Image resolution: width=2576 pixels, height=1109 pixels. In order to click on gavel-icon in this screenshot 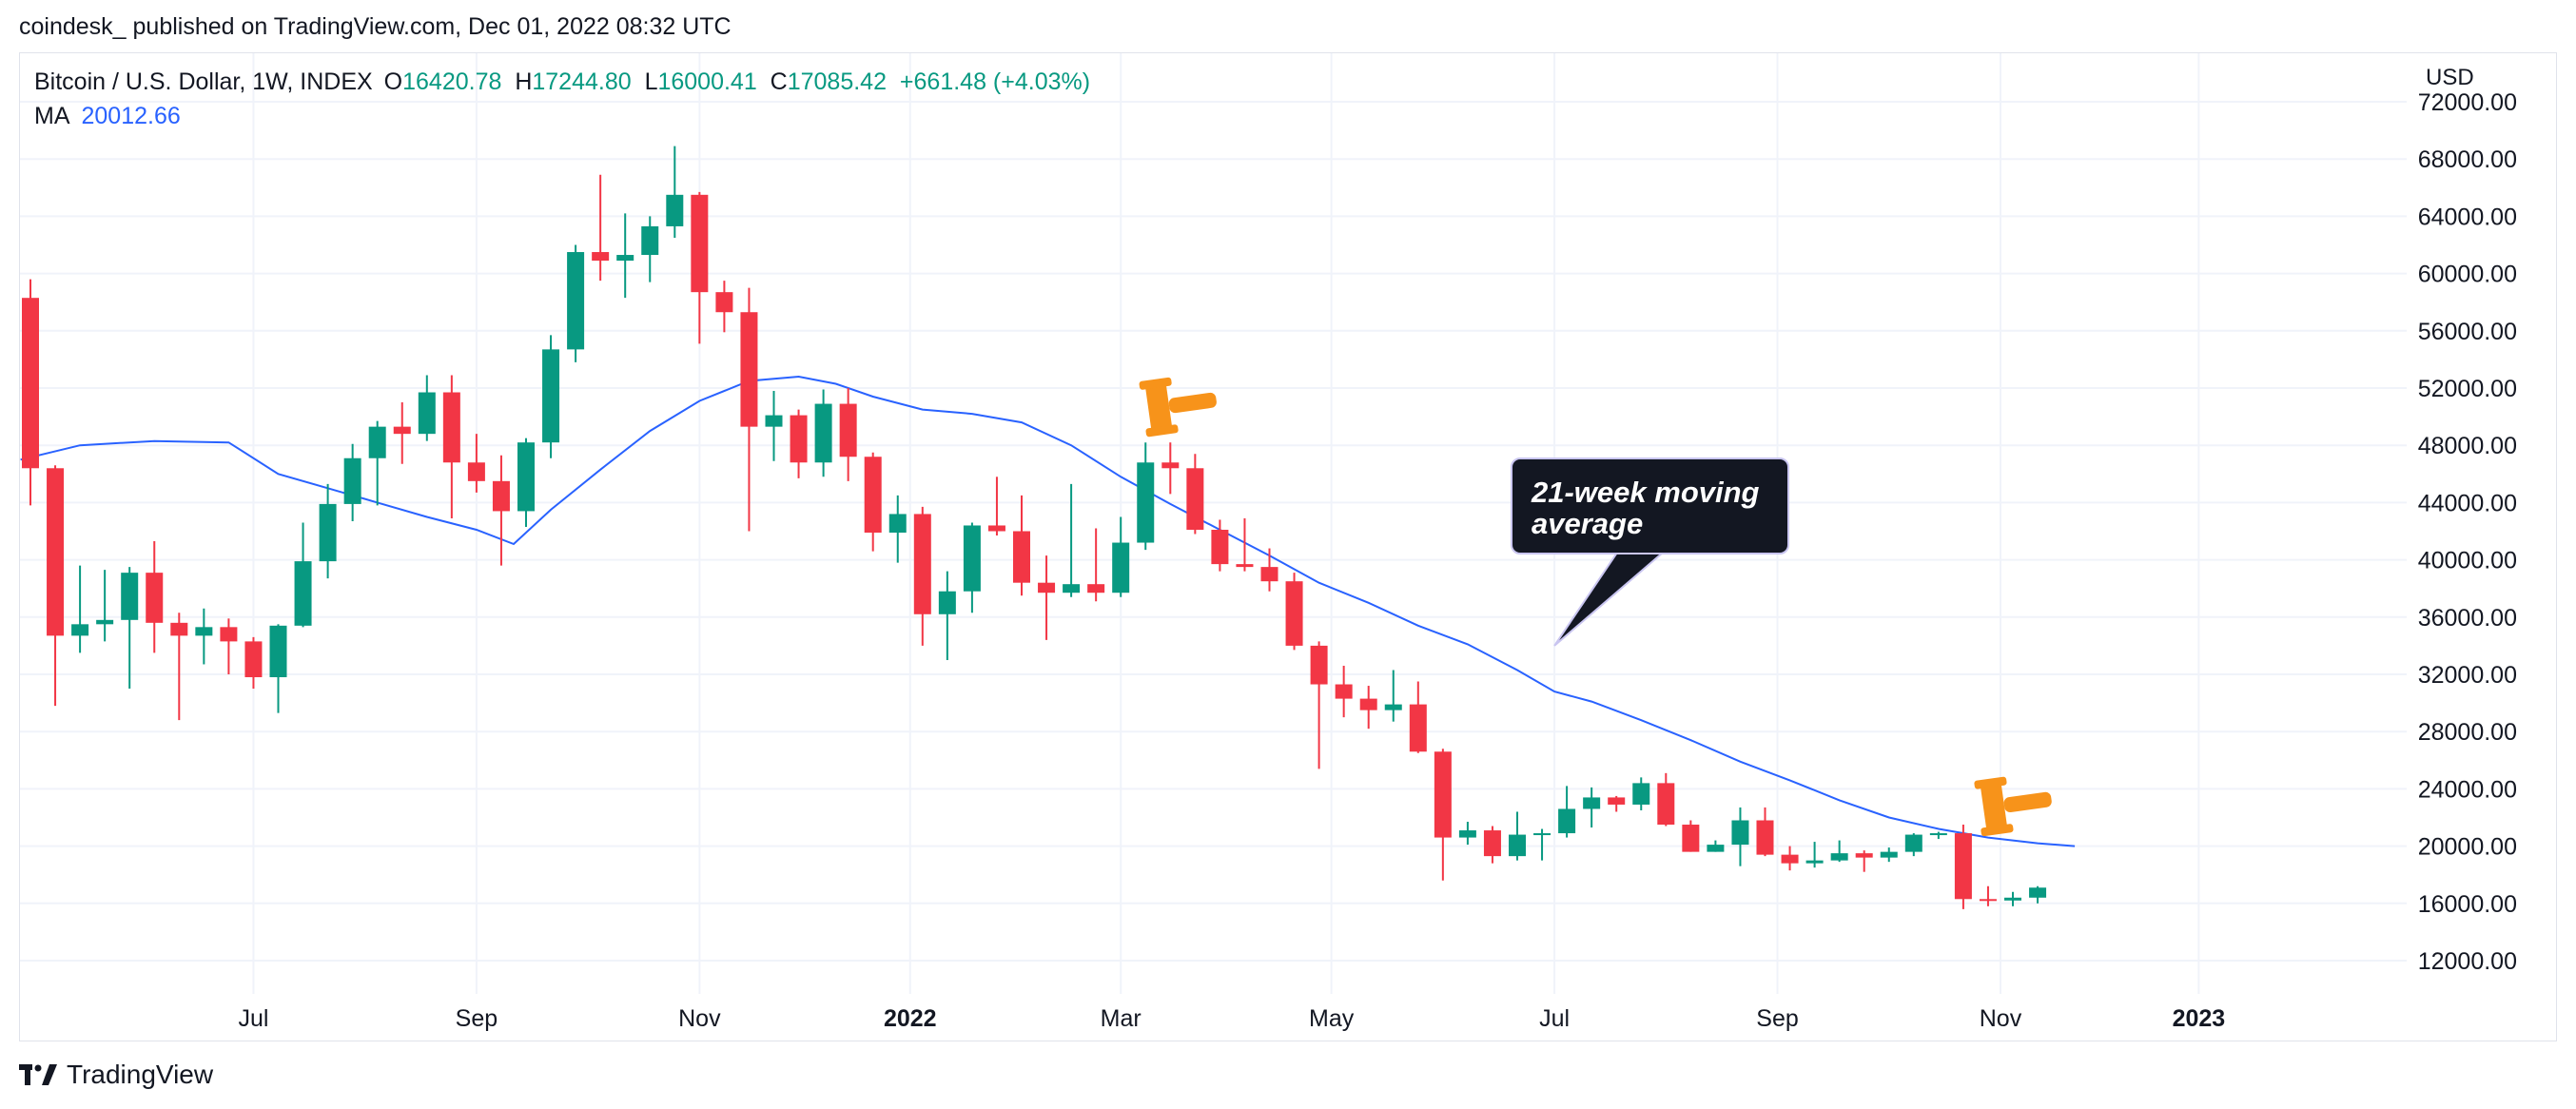, I will do `click(1178, 407)`.